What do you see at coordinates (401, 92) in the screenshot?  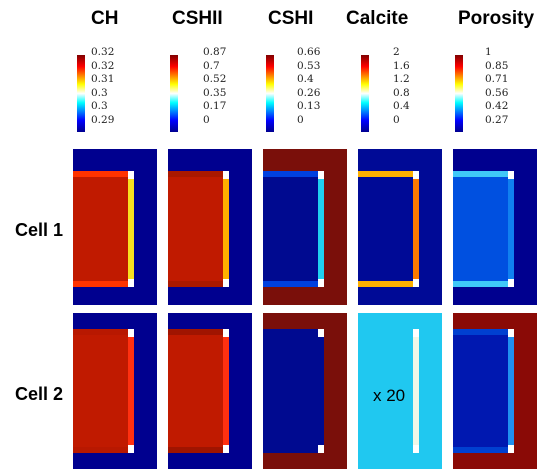 I see `tick-label: 0.8` at bounding box center [401, 92].